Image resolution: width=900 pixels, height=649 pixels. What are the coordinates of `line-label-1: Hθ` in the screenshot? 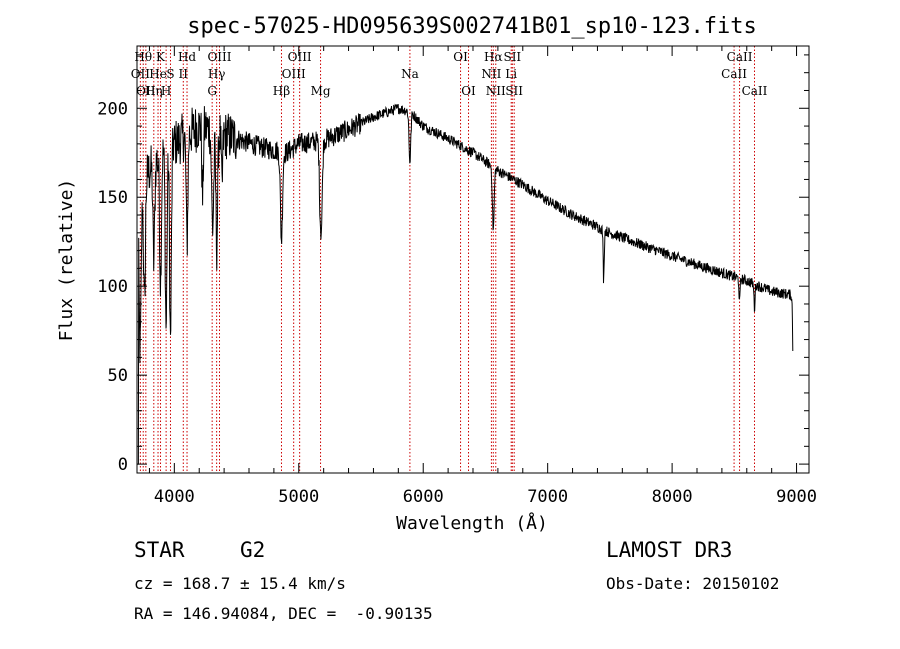 It's located at (143, 57).